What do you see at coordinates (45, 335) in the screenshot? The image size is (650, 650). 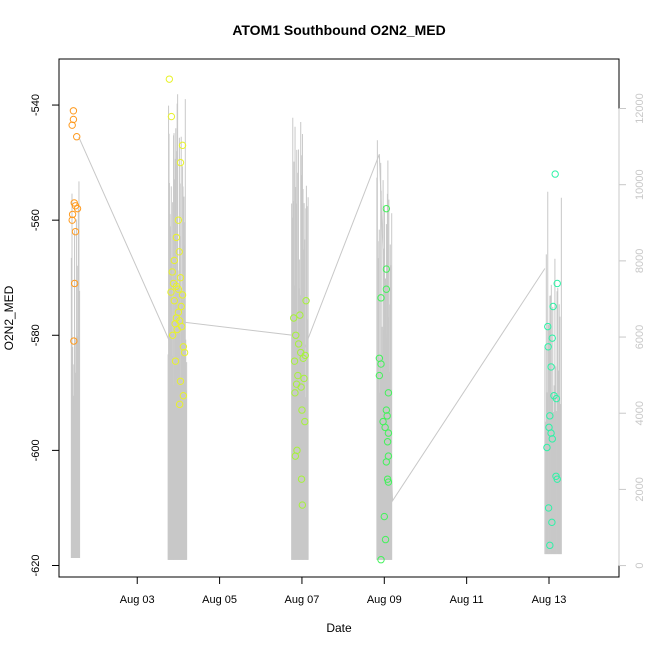 I see `y-axis: -620 -600 -580 -560 -540` at bounding box center [45, 335].